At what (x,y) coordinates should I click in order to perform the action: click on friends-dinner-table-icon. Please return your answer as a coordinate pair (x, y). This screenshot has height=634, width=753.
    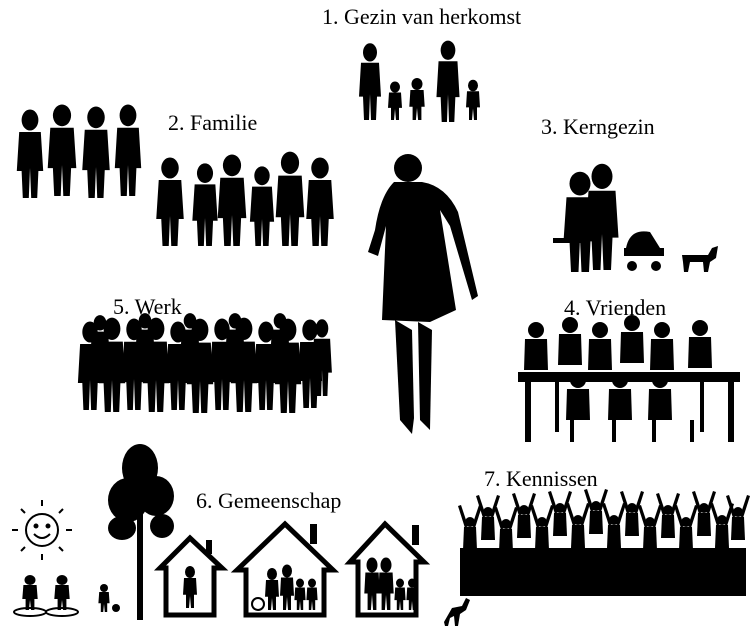
    Looking at the image, I should click on (629, 378).